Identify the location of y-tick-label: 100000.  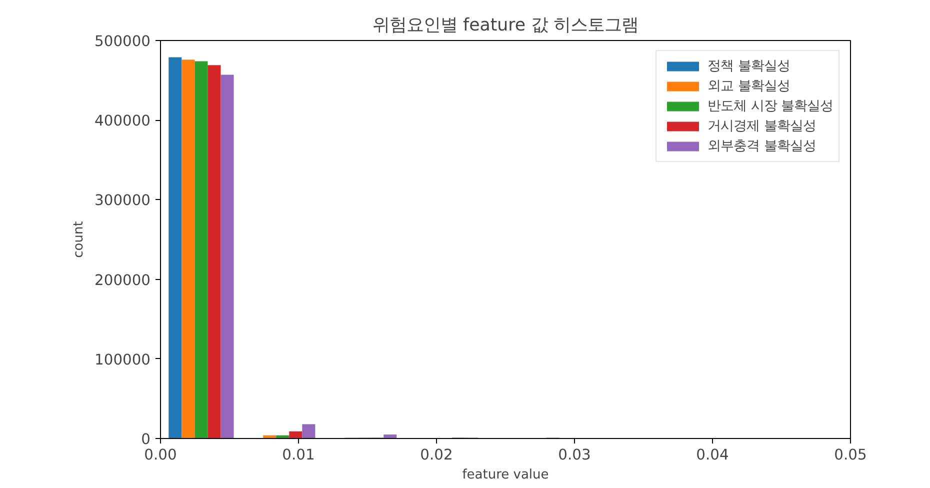
(122, 359).